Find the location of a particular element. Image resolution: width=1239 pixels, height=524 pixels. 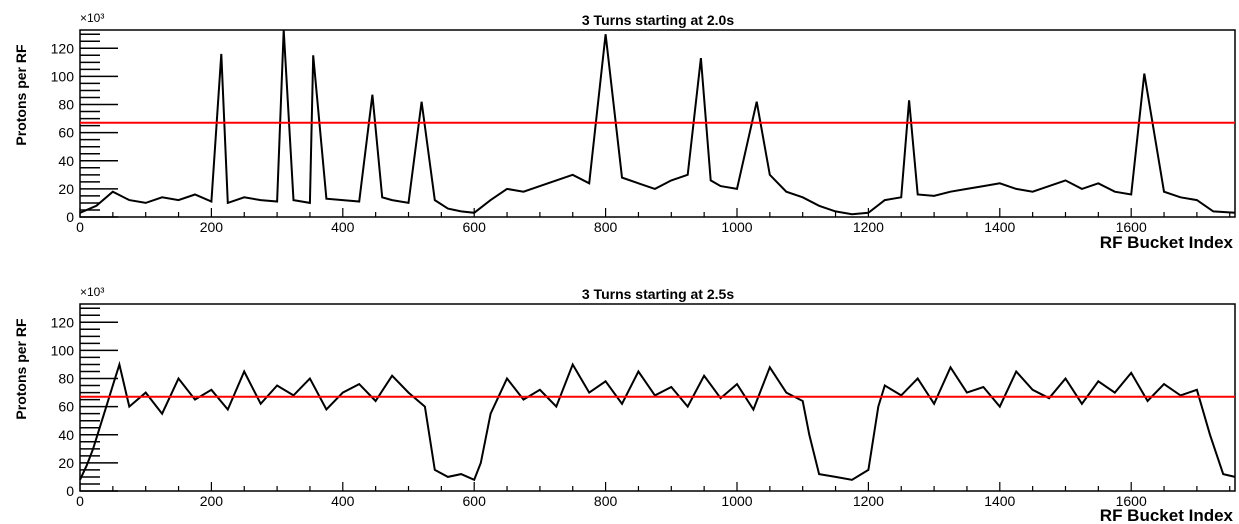

chart-title: 3 Turns starting at 2.5s is located at coordinates (658, 294).